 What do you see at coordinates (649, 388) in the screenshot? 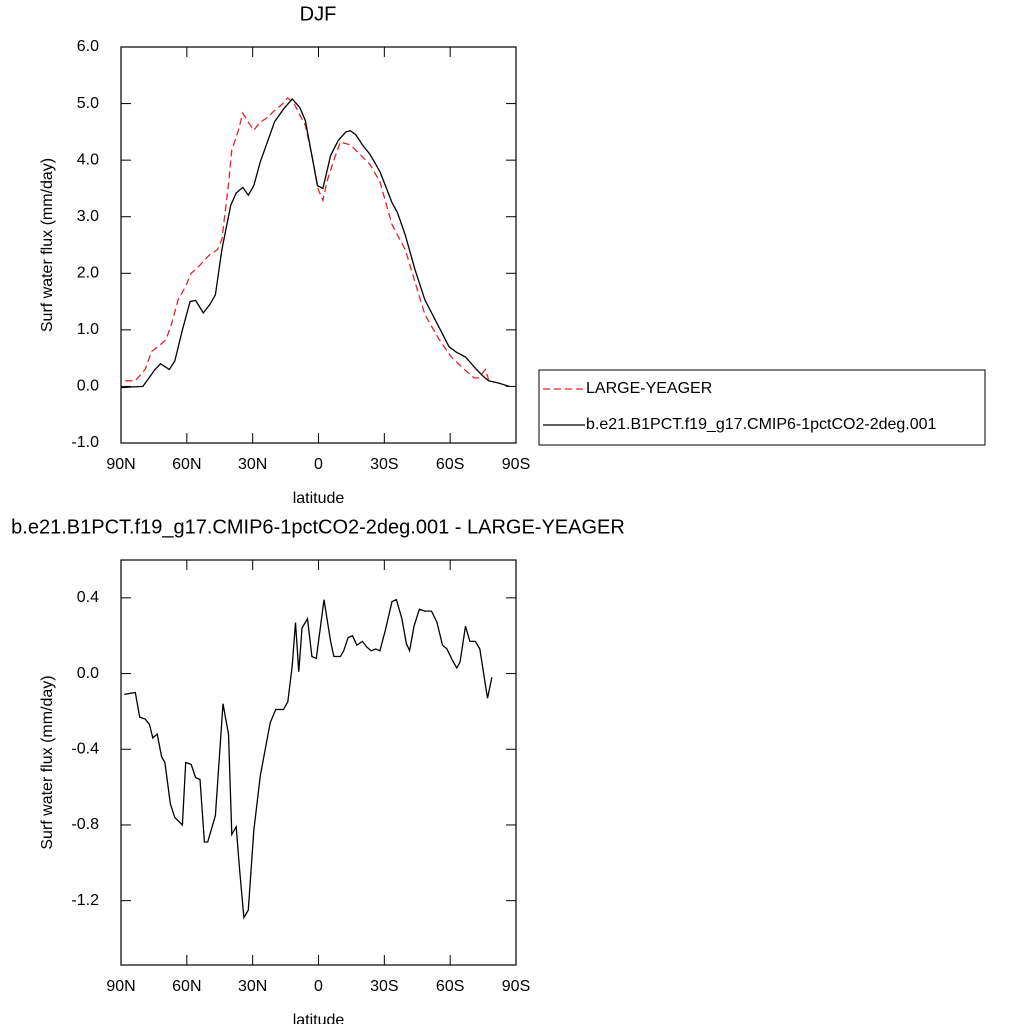
I see `legend-label: LARGE-YEAGER` at bounding box center [649, 388].